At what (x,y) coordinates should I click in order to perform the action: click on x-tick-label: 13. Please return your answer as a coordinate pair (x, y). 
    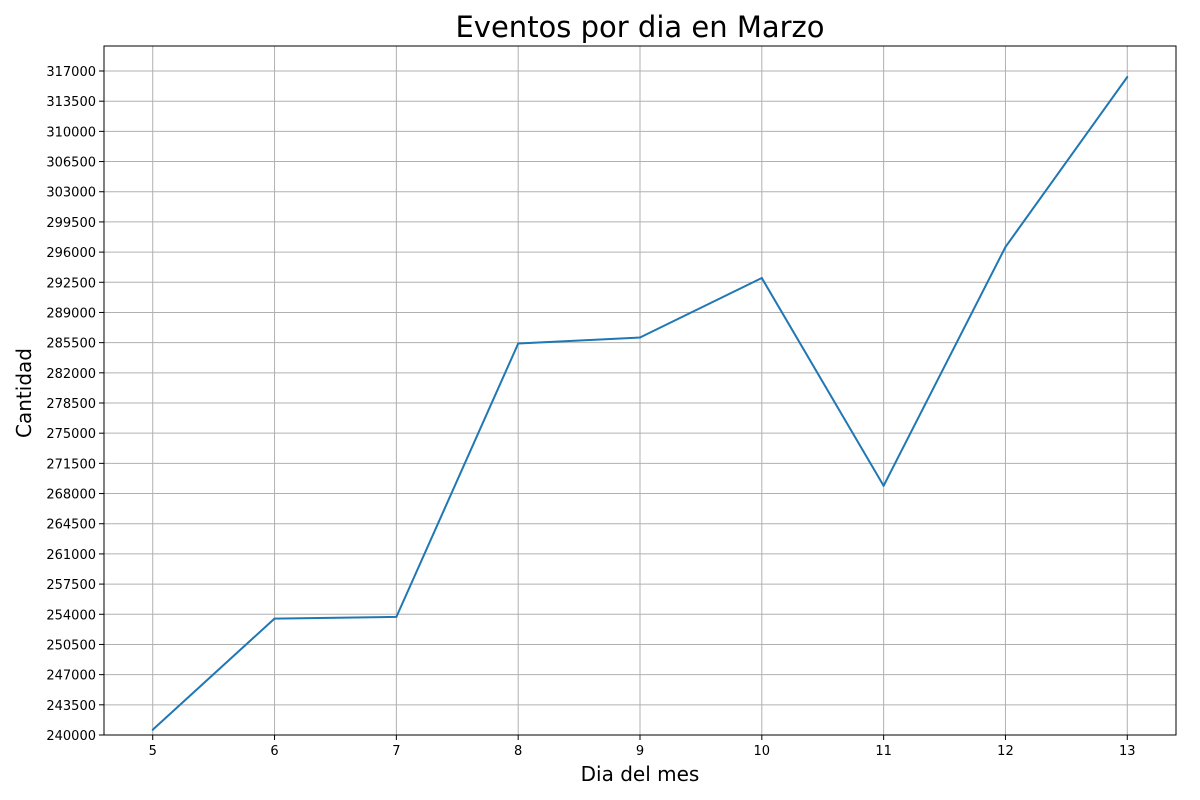
    Looking at the image, I should click on (1127, 751).